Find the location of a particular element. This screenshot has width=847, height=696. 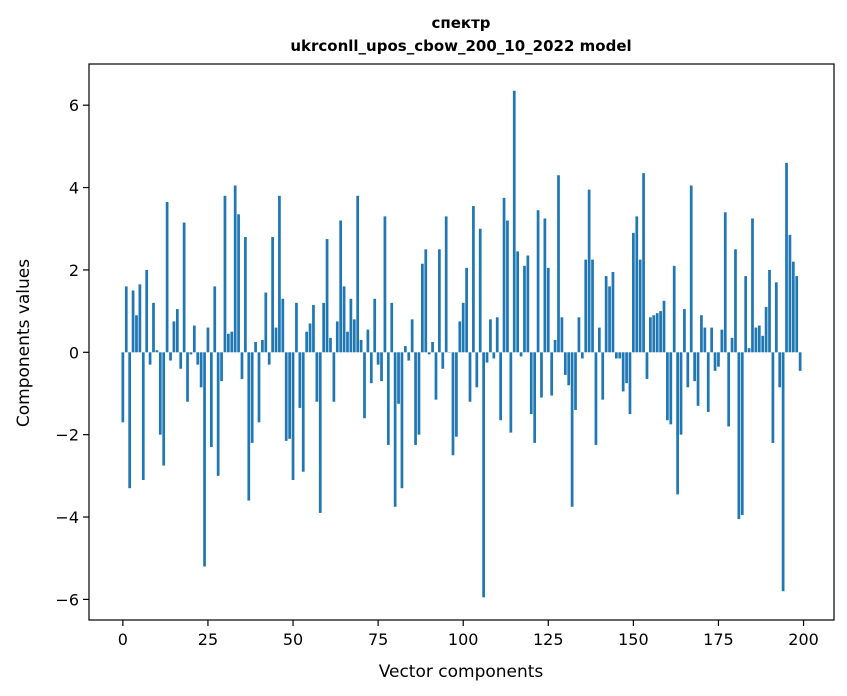

y-tick-label: −6 is located at coordinates (67, 599).